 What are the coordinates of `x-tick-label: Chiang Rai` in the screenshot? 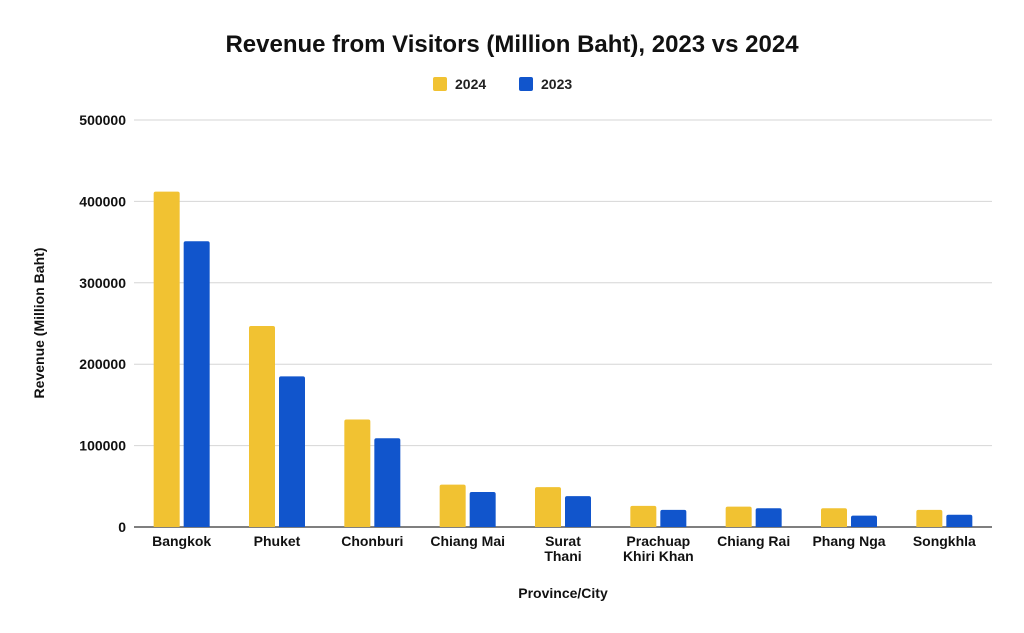 It's located at (753, 541).